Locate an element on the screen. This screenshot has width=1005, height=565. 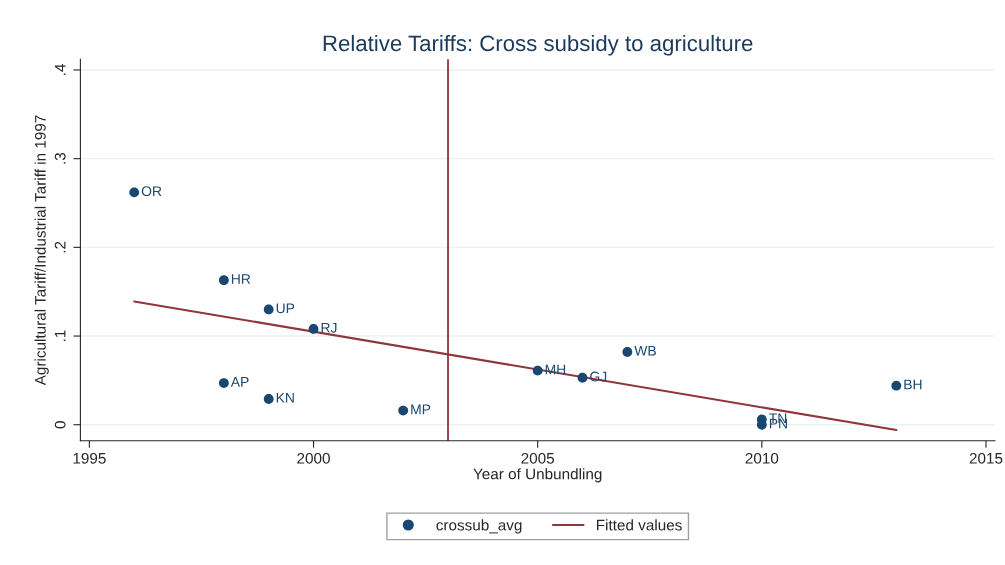
x-tick-label: 1995 is located at coordinates (89, 458).